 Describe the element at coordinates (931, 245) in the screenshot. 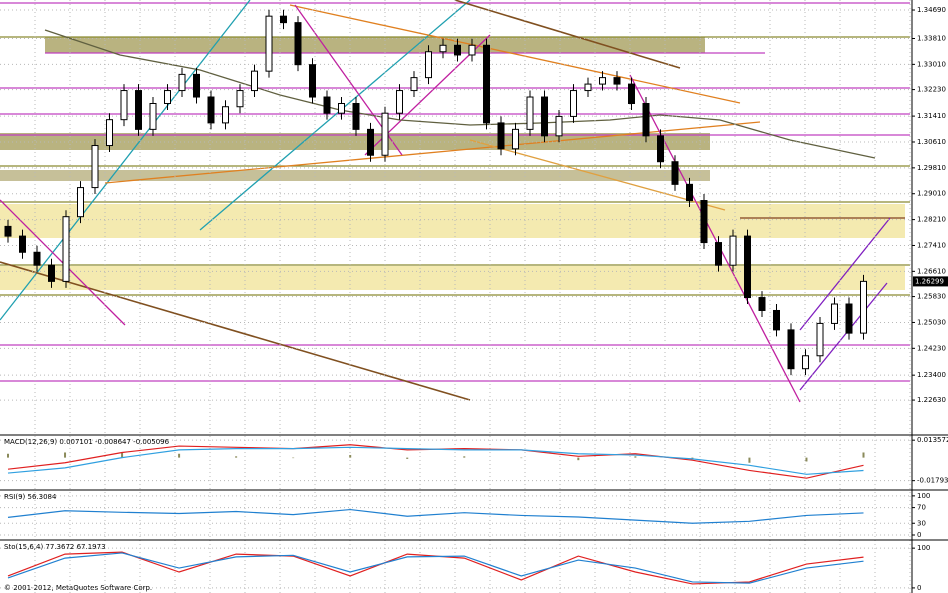

I see `y-tick-label: 1.27410` at that location.